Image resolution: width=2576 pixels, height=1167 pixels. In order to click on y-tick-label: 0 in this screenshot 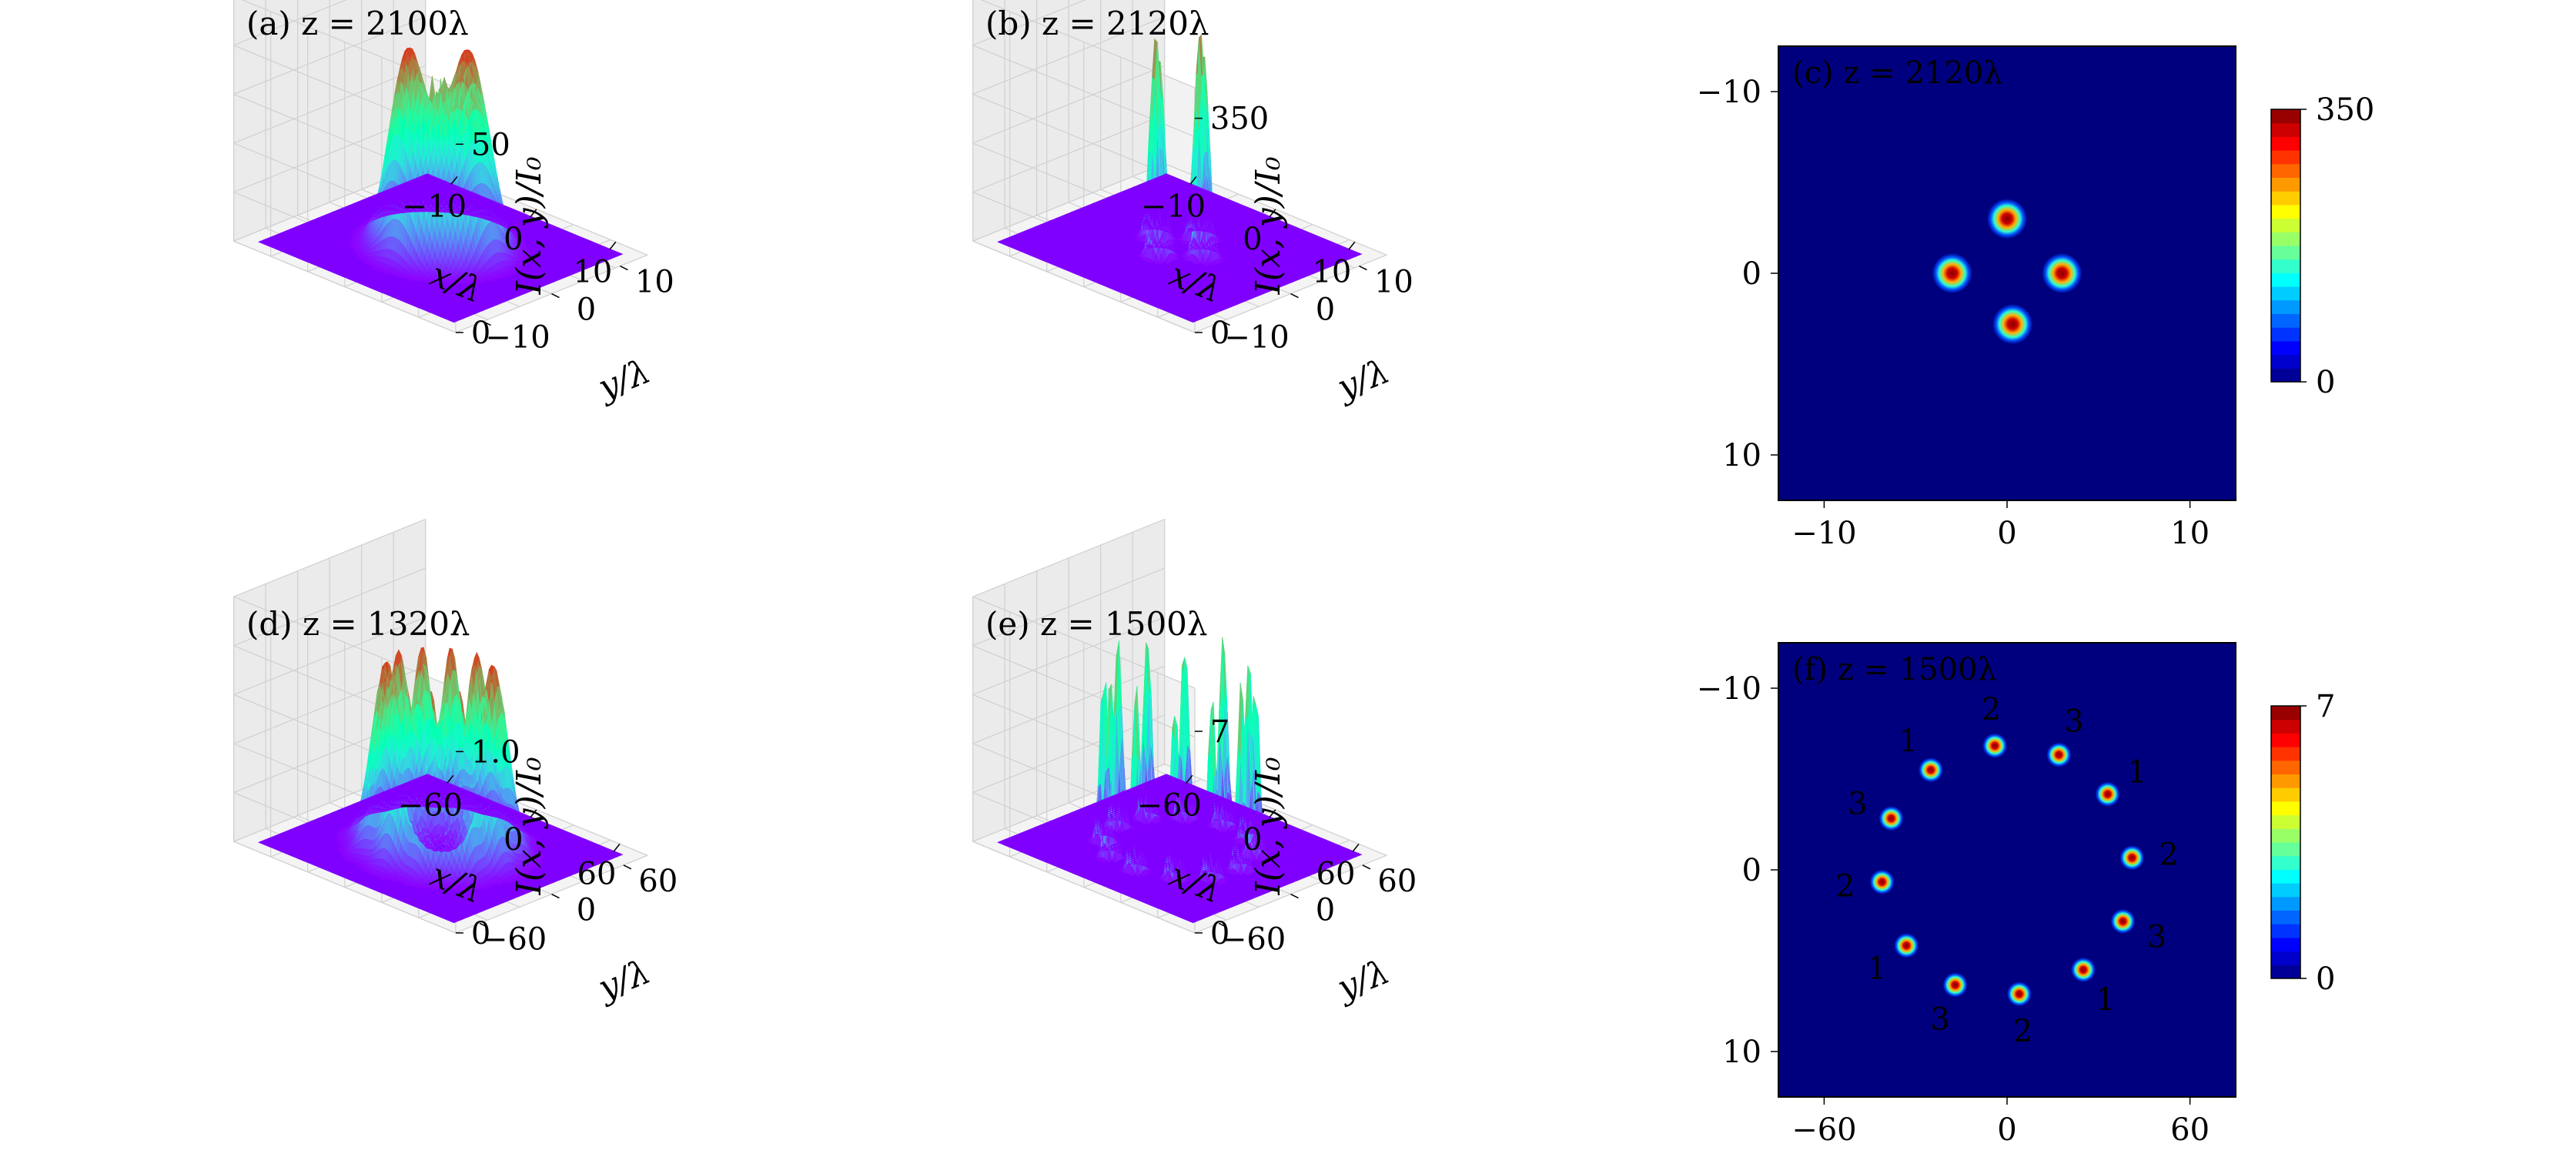, I will do `click(587, 310)`.